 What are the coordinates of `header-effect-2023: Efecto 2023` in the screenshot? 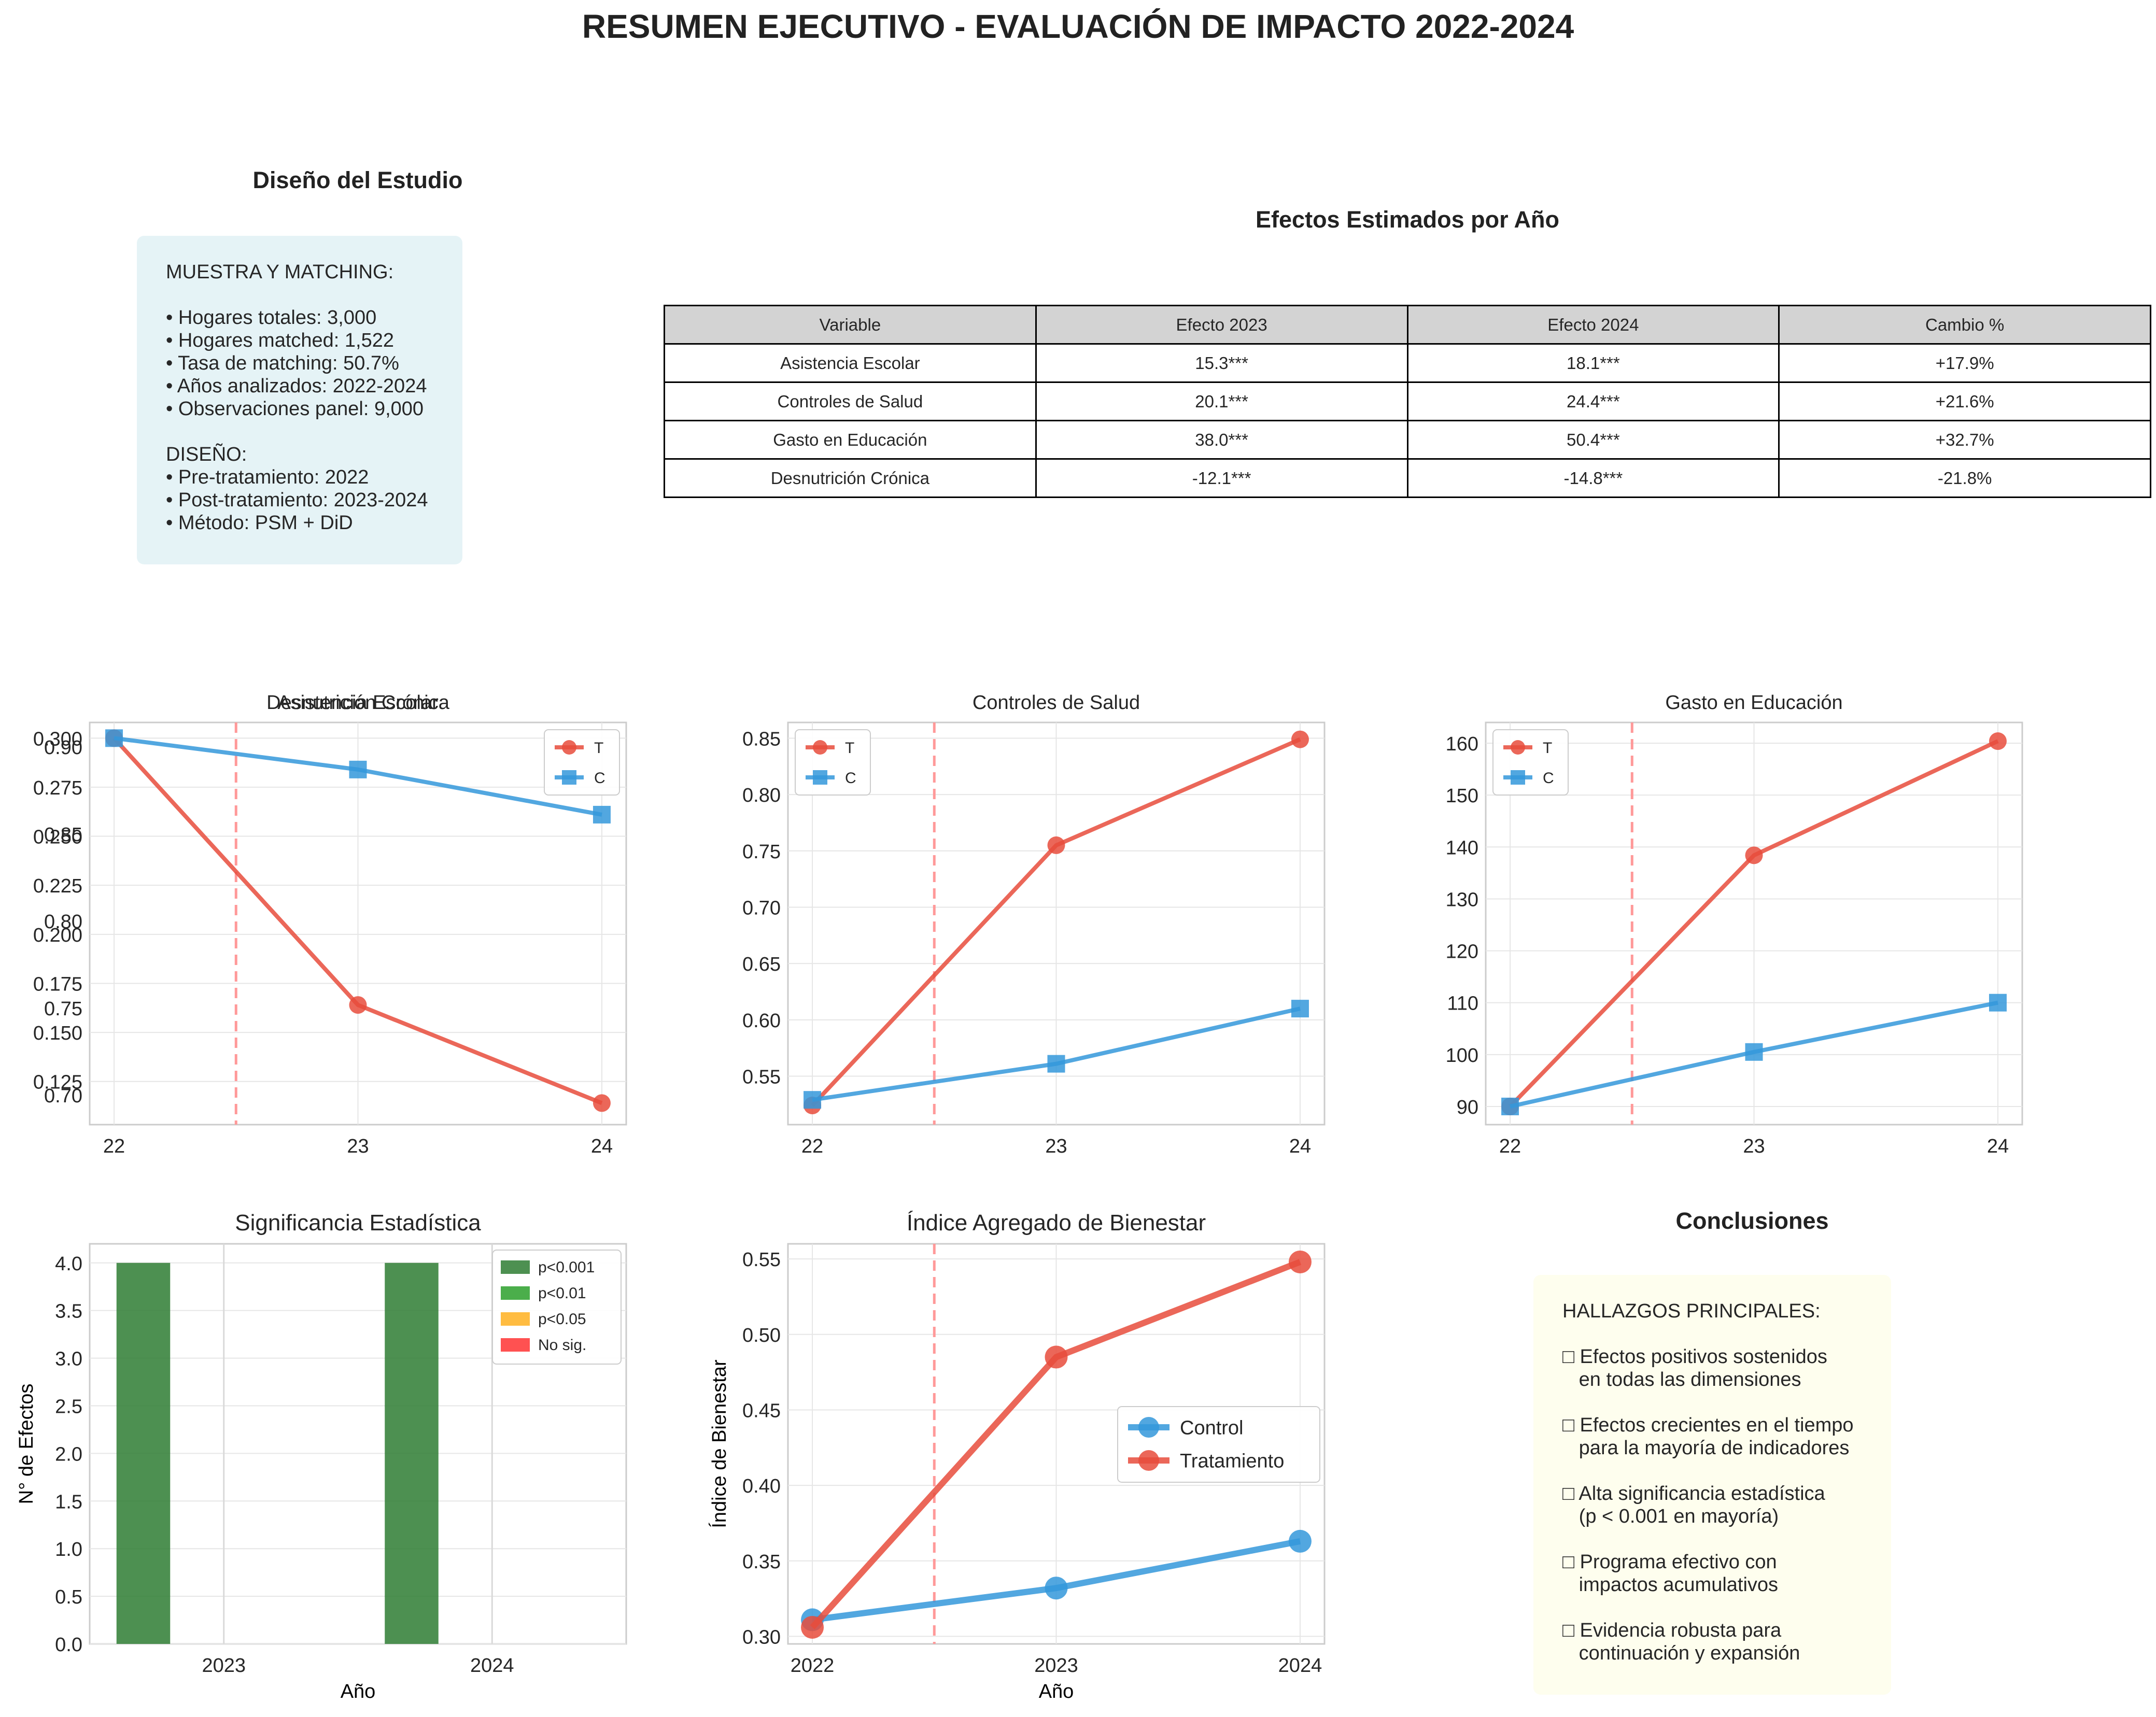 It's located at (1221, 325).